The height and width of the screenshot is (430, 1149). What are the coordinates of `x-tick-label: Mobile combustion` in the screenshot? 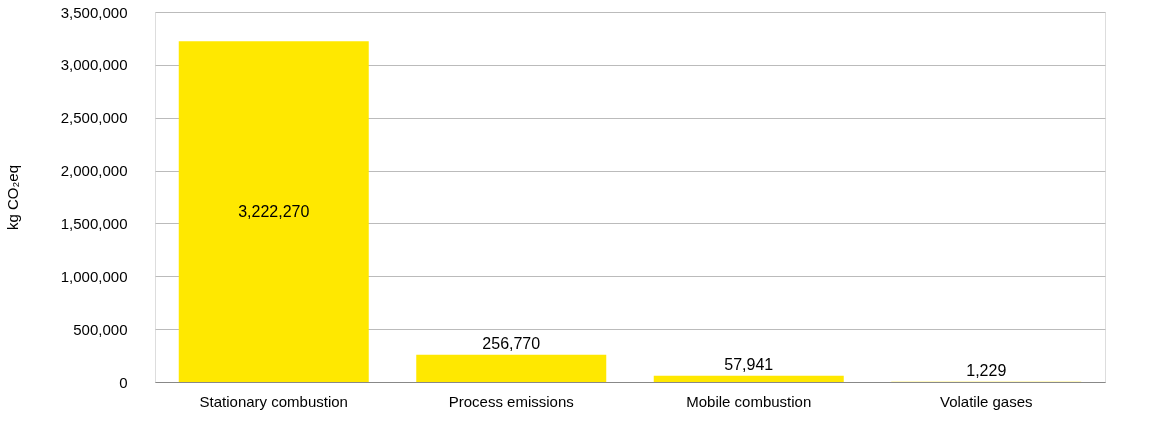 It's located at (749, 401).